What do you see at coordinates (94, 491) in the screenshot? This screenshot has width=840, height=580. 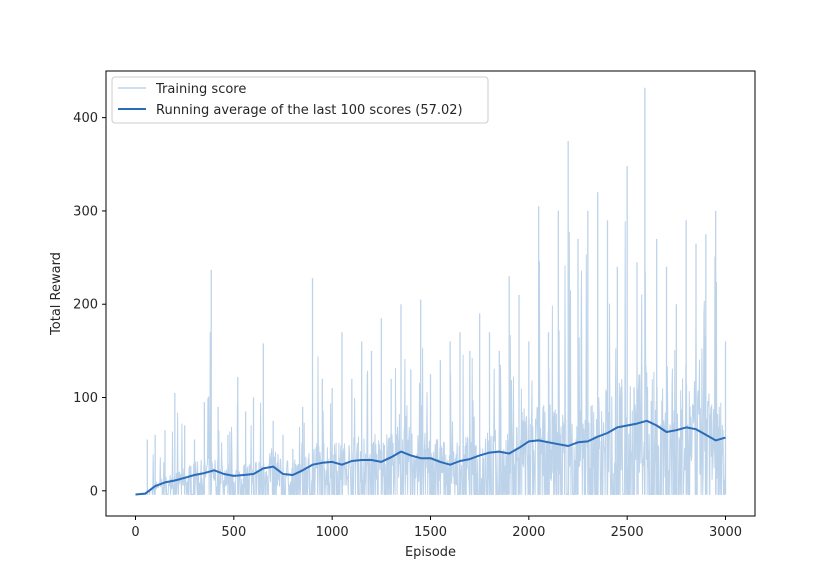 I see `y-tick-label: 0` at bounding box center [94, 491].